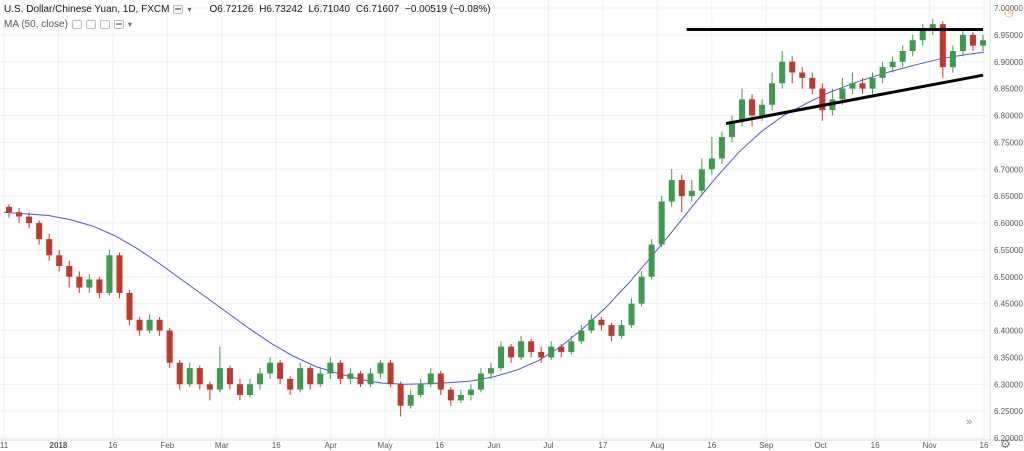 The image size is (1024, 451). I want to click on settings-pill-icon, so click(90, 24).